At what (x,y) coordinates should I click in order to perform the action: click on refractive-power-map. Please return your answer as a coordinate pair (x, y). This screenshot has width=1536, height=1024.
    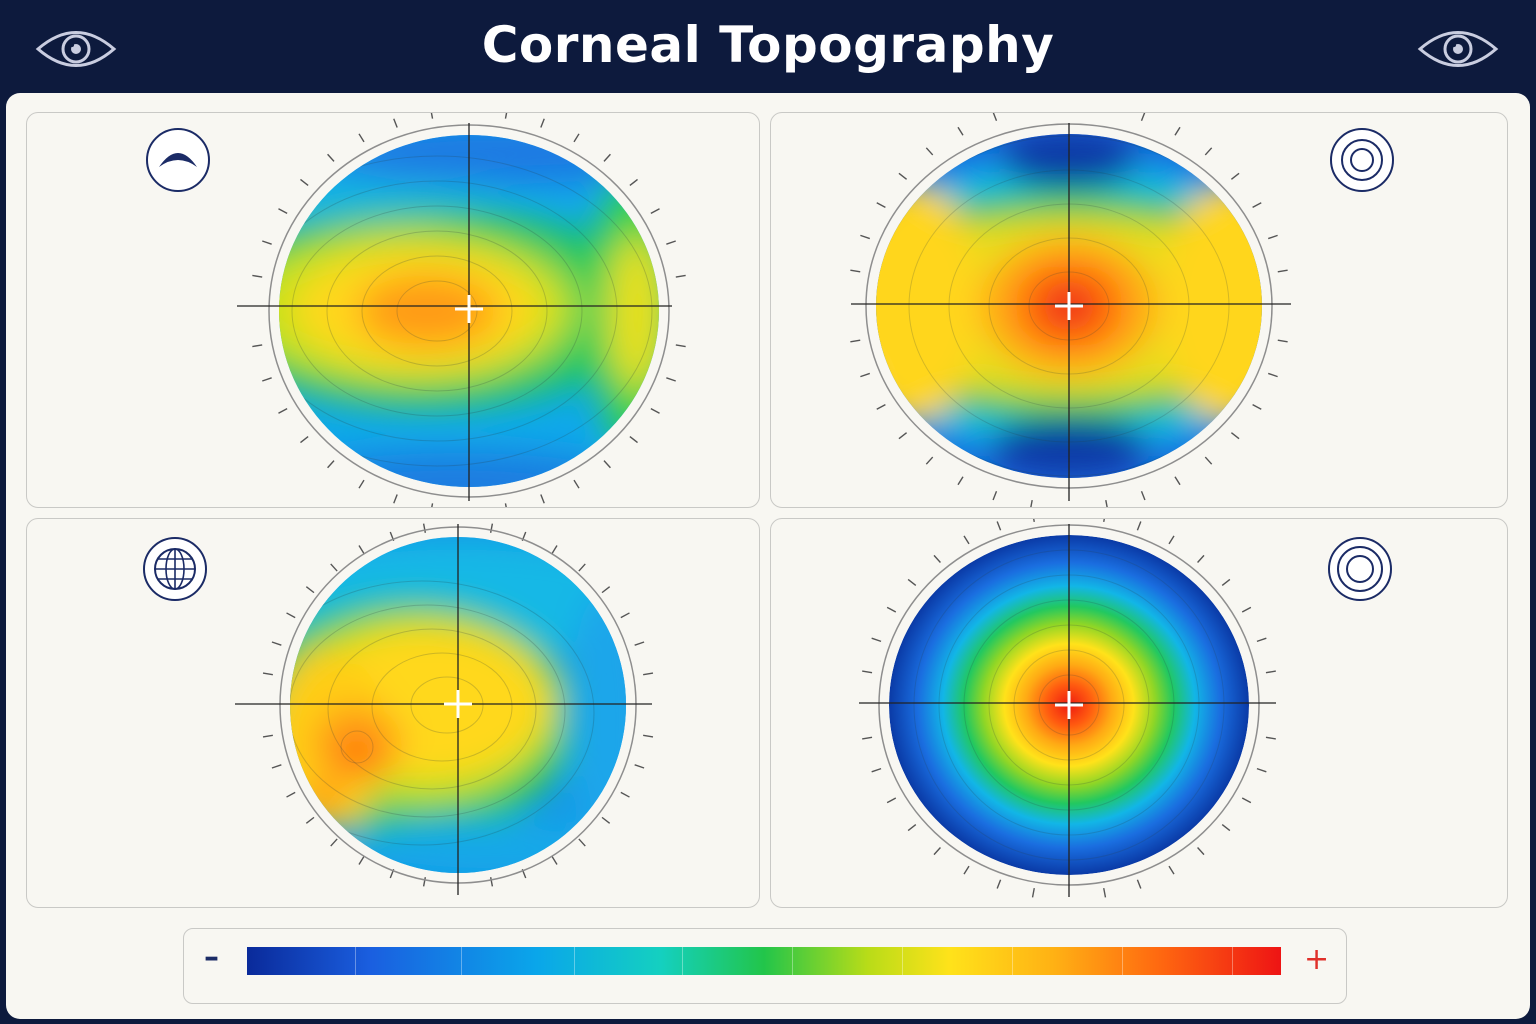
    Looking at the image, I should click on (1067, 708).